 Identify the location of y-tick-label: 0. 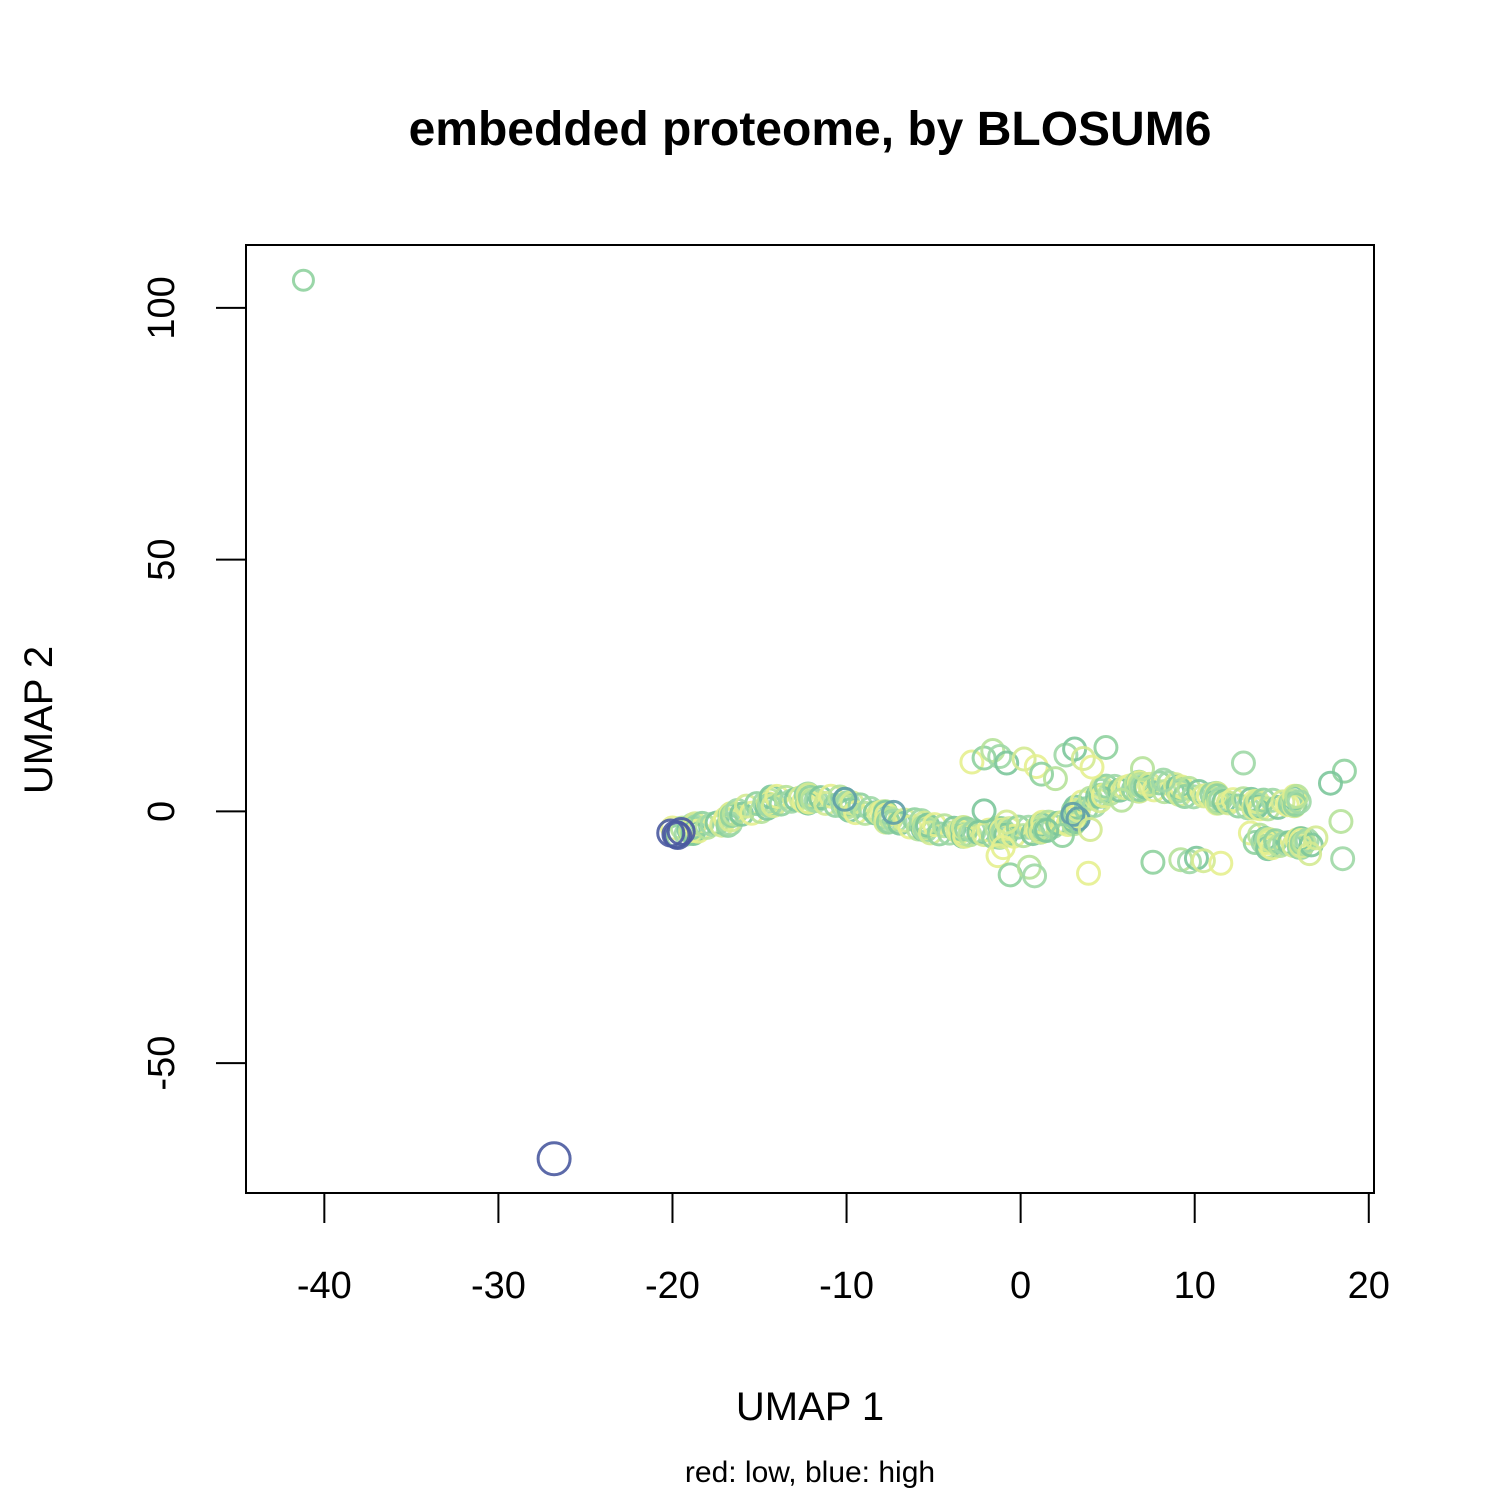
(162, 811).